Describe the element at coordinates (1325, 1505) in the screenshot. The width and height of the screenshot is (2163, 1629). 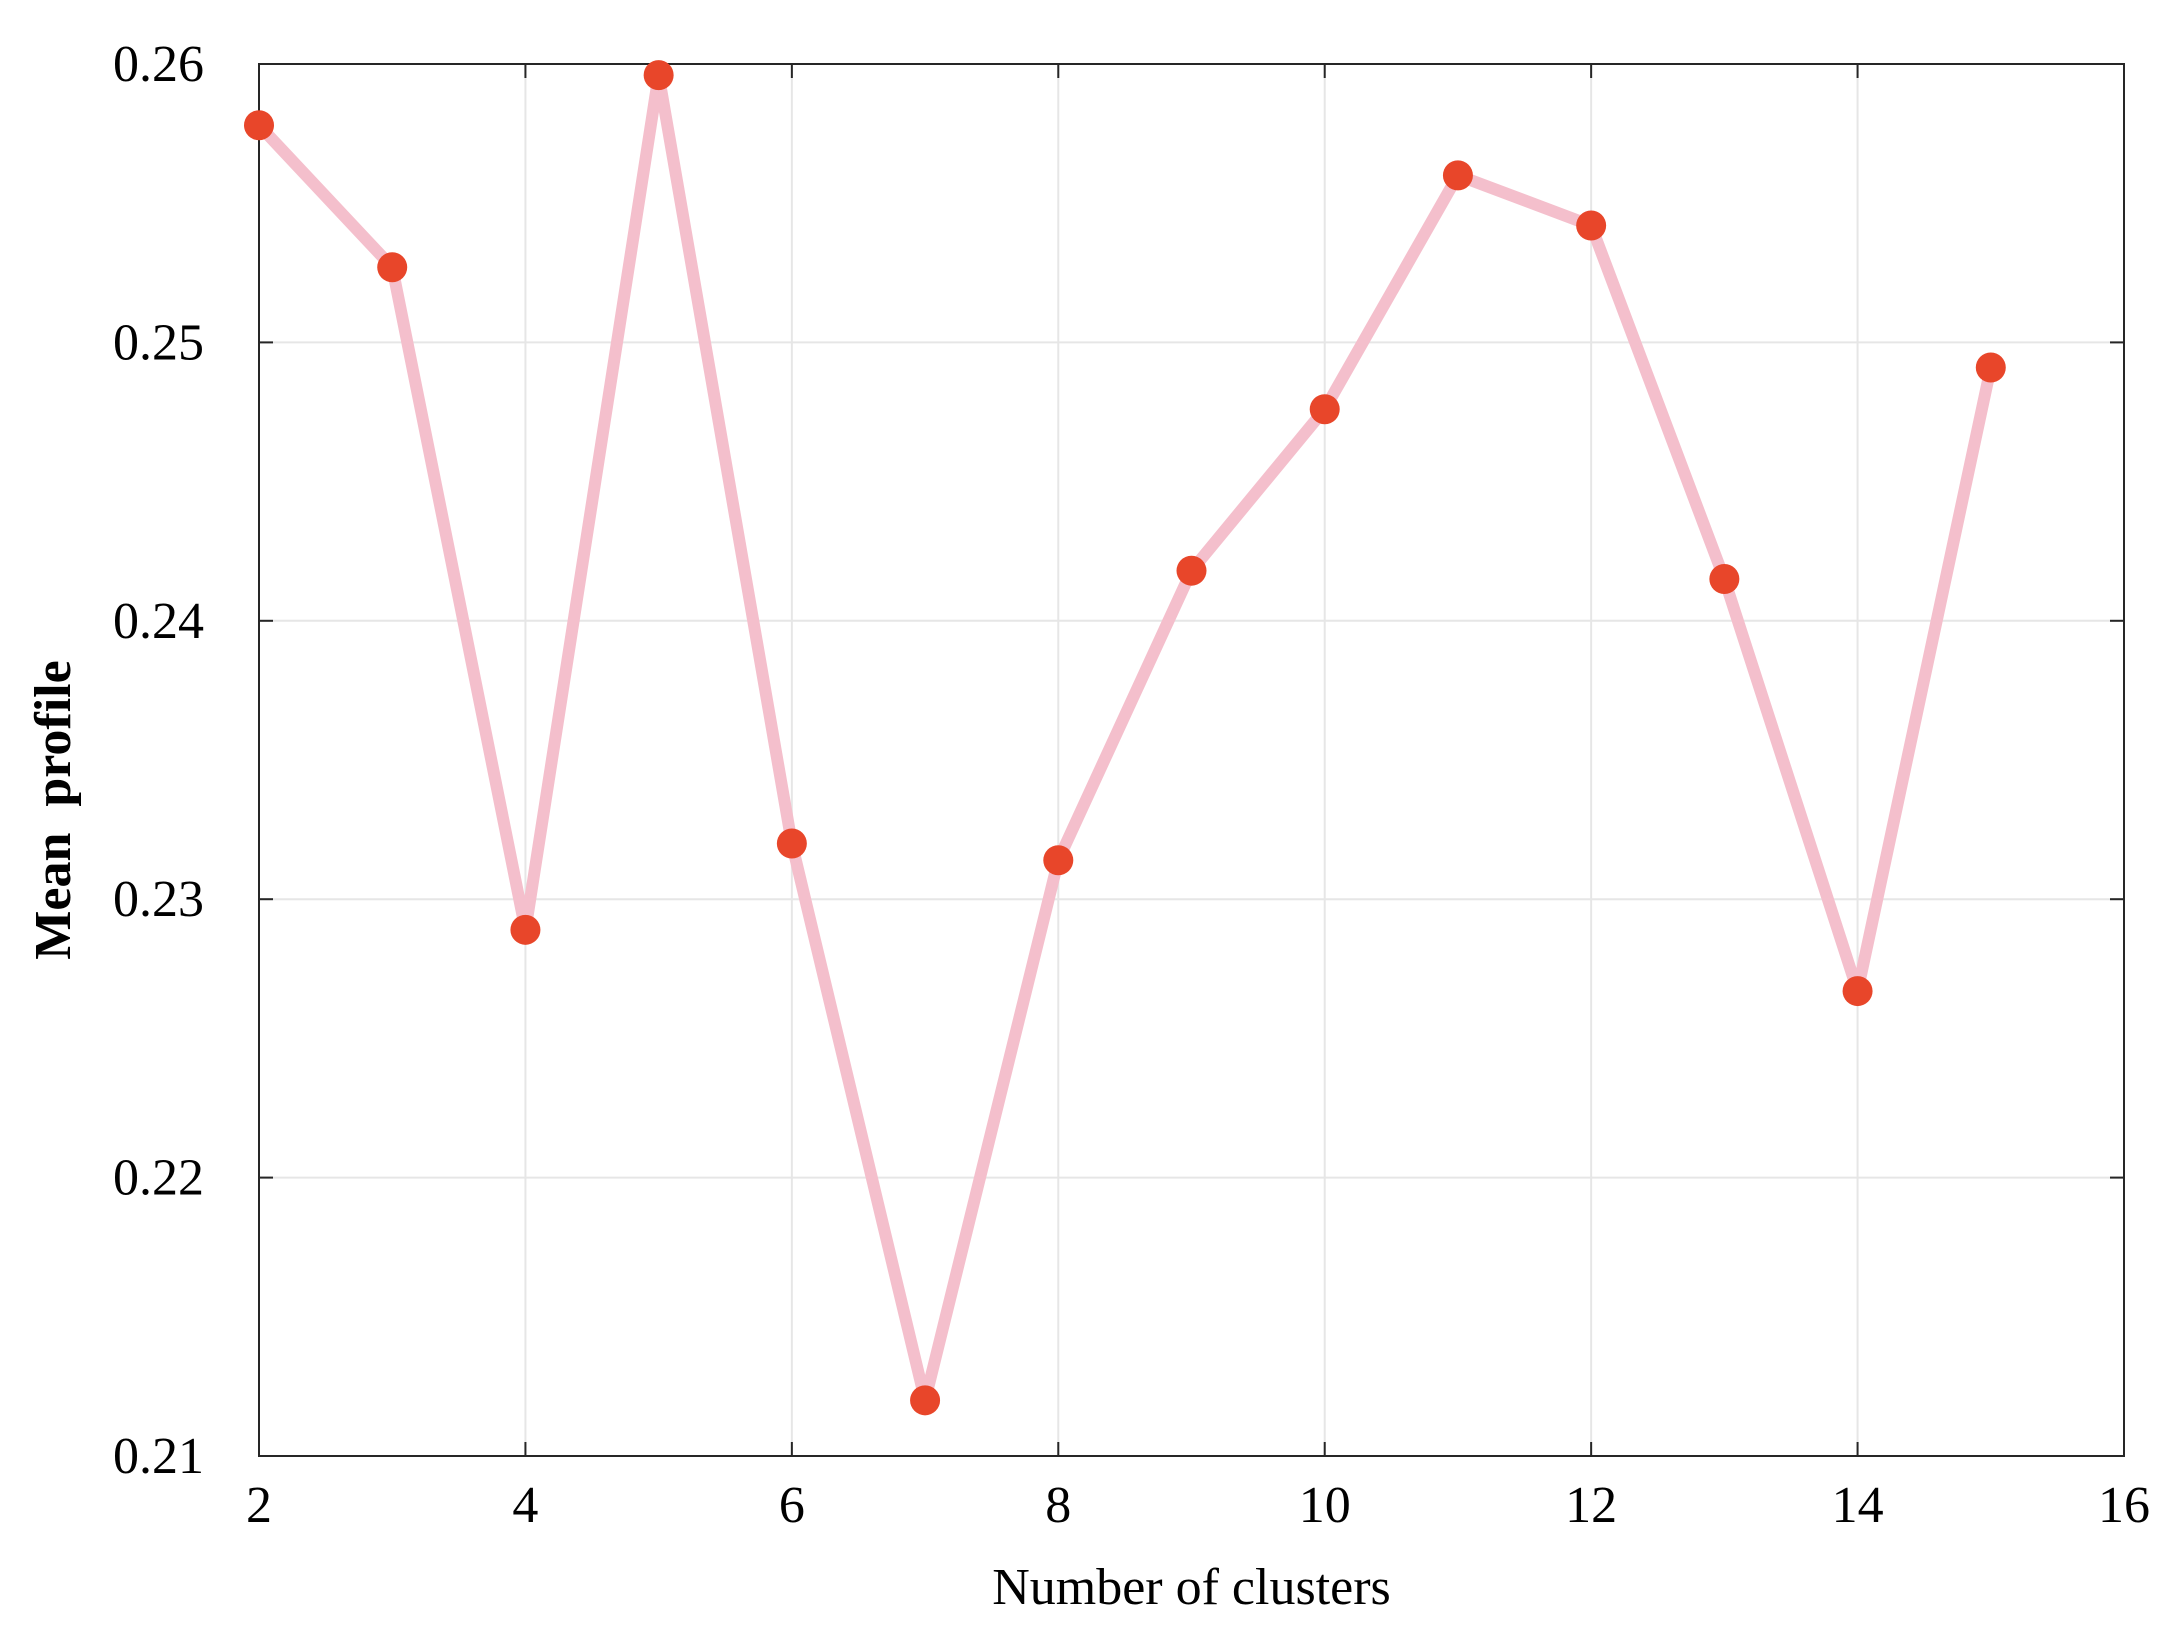
I see `x-tick-label: 10` at that location.